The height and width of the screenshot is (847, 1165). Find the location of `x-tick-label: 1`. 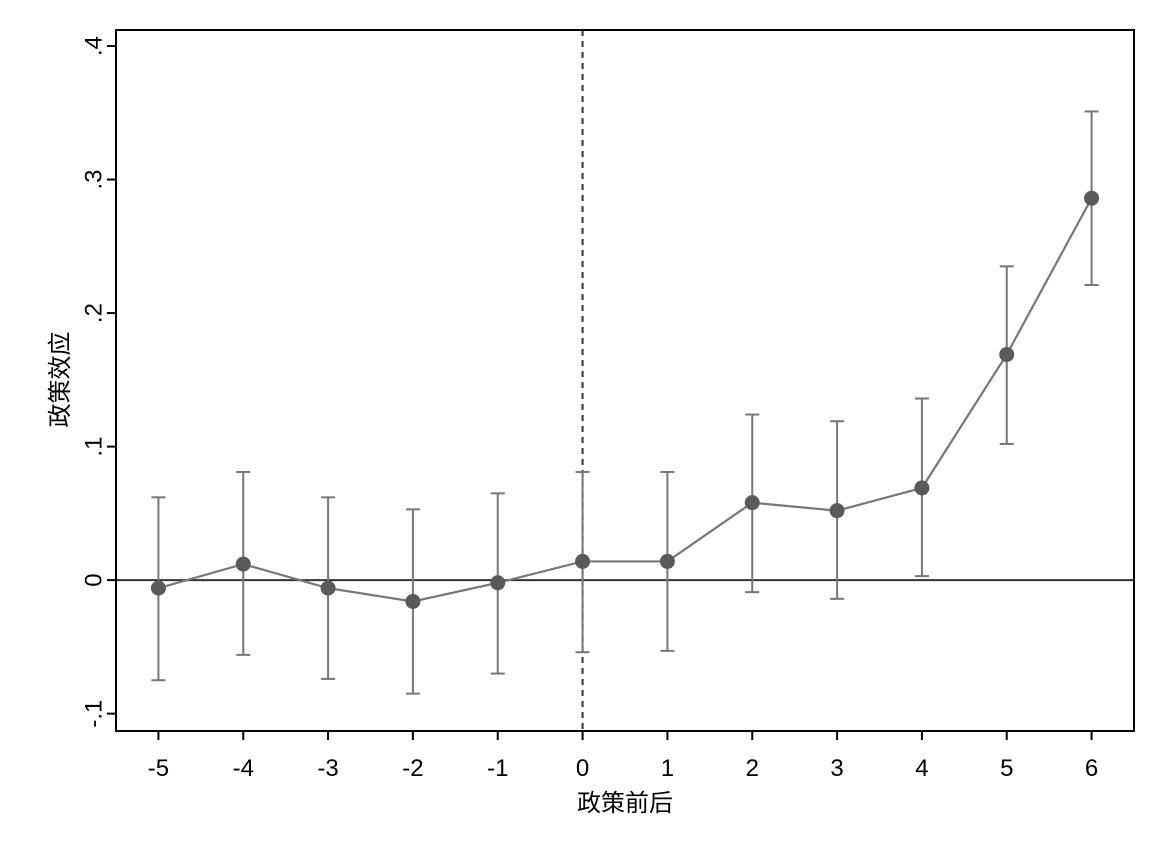

x-tick-label: 1 is located at coordinates (667, 768).